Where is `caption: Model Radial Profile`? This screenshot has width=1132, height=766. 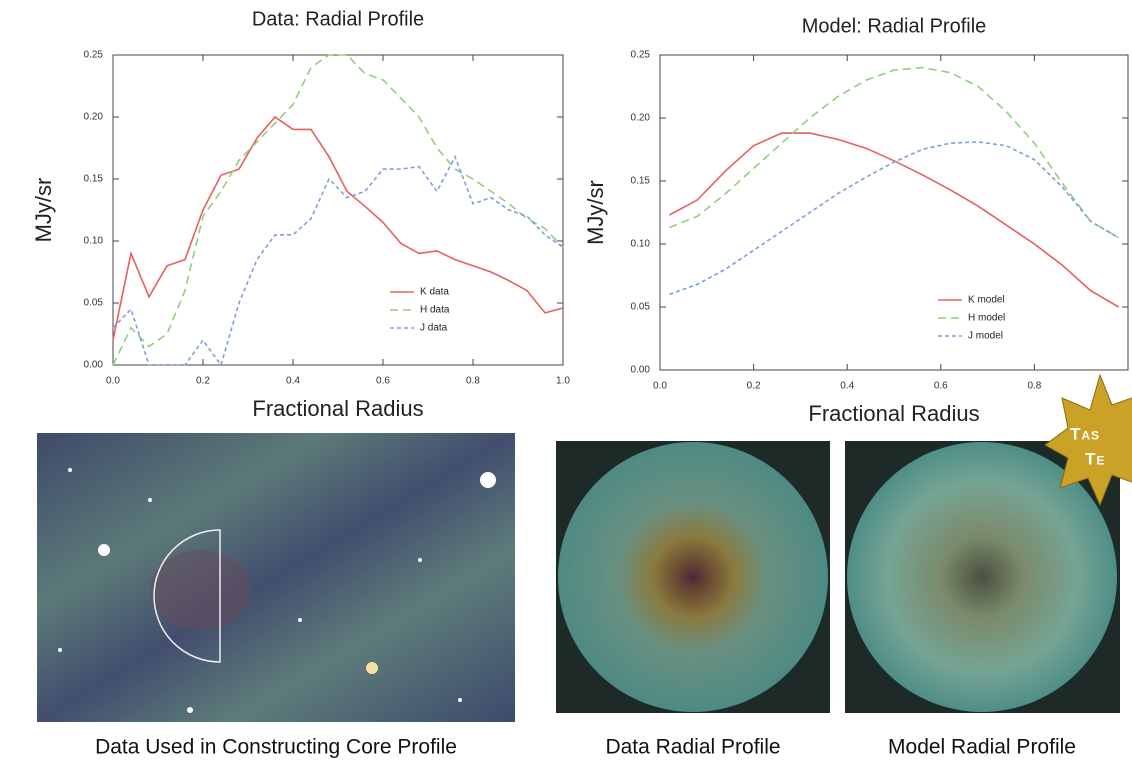 caption: Model Radial Profile is located at coordinates (982, 747).